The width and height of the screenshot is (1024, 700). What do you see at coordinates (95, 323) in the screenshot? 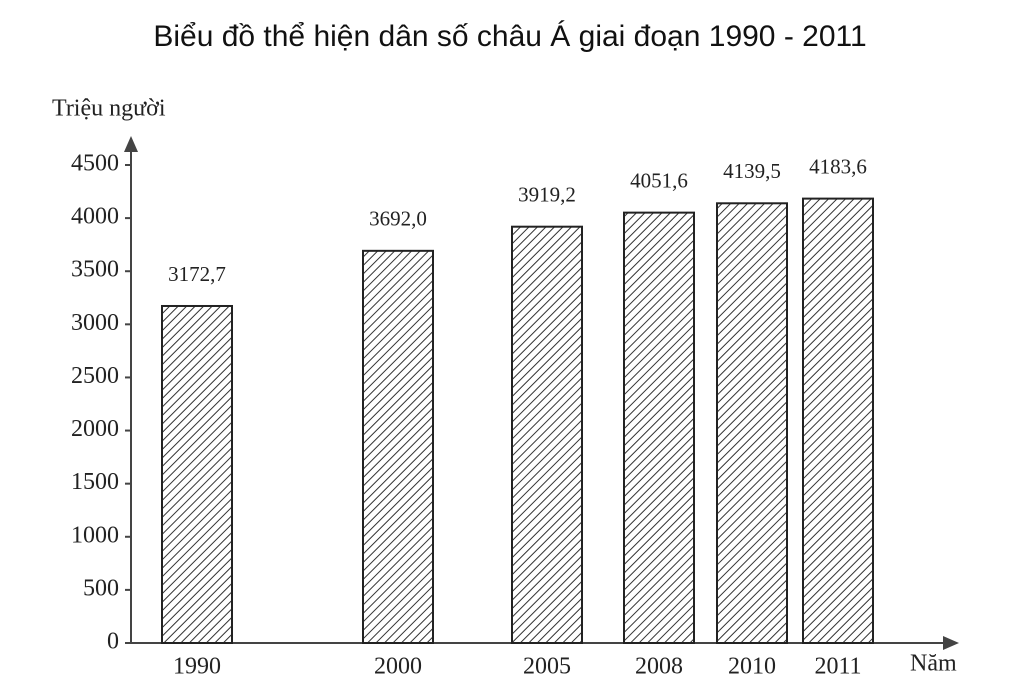
I see `y-tick-label: 3000` at bounding box center [95, 323].